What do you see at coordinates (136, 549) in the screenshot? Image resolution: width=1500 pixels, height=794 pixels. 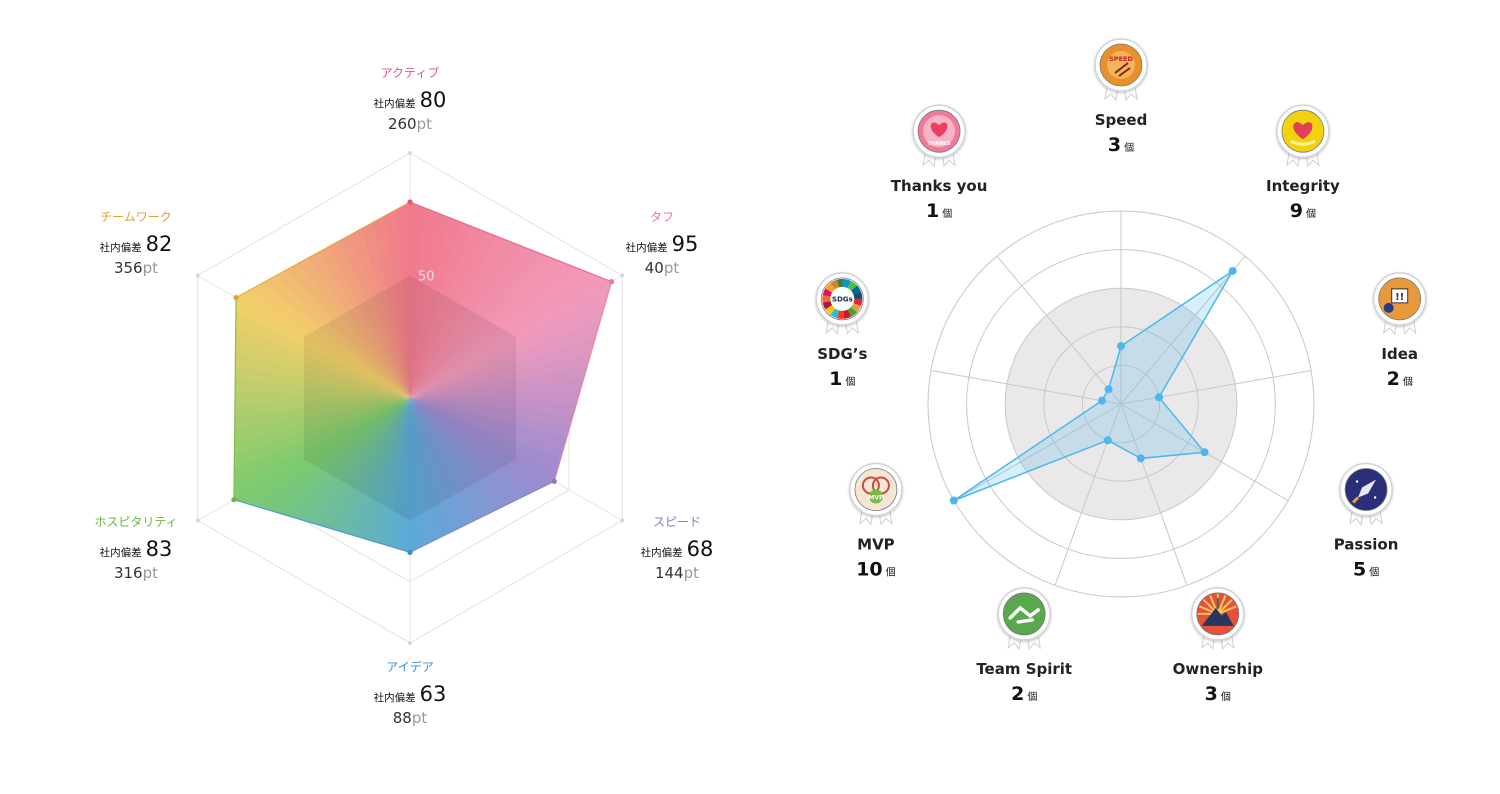 I see `skill-score: 社内偏差 83` at bounding box center [136, 549].